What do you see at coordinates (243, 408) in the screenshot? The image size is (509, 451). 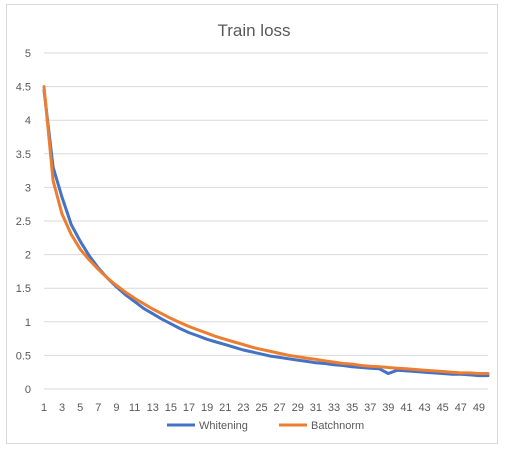 I see `x-tick-label: 23` at bounding box center [243, 408].